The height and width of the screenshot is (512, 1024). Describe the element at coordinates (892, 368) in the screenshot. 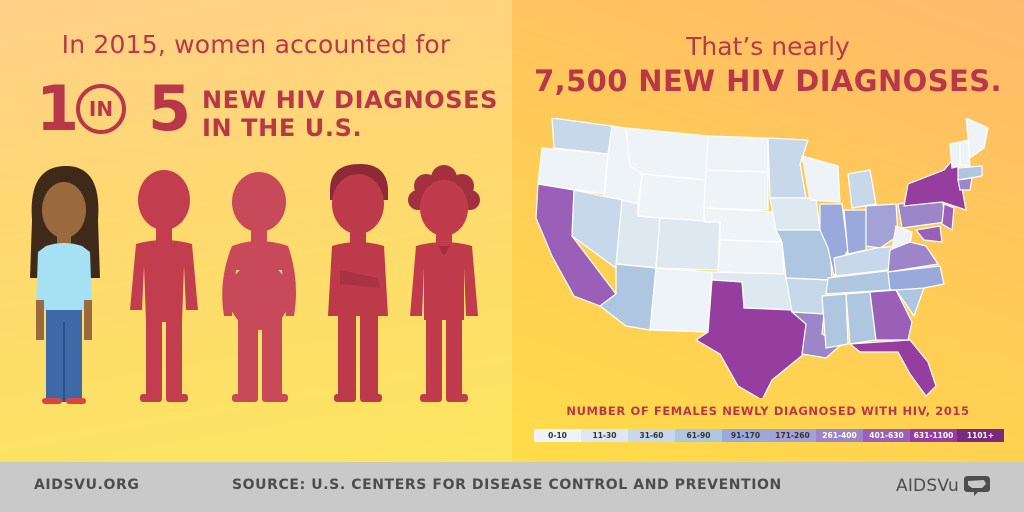

I see `state-florida` at that location.